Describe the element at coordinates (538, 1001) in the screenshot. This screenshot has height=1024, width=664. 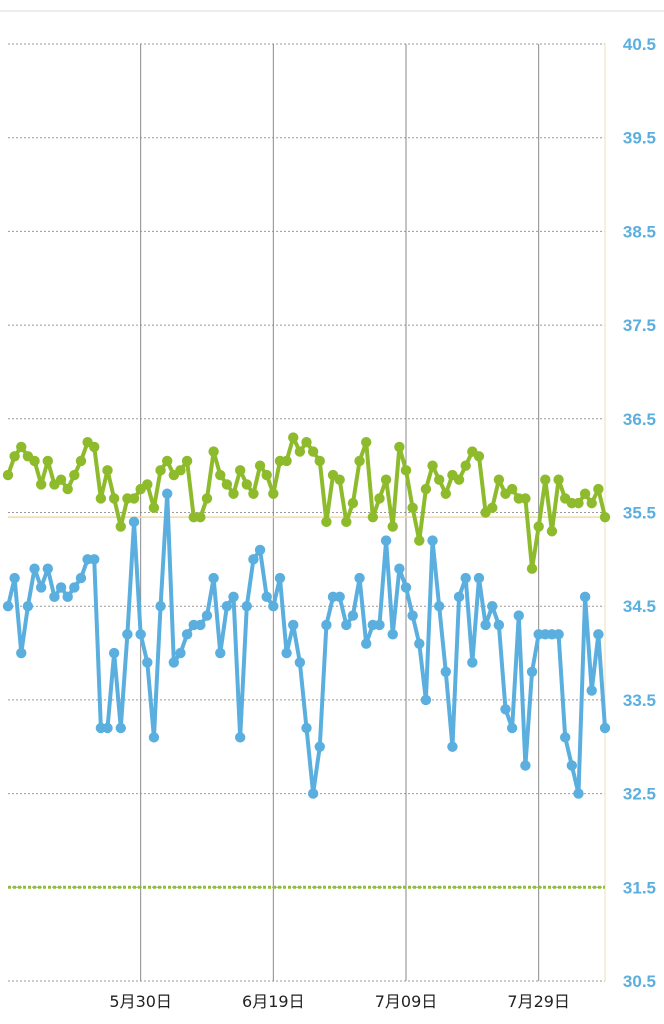
I see `x-tick-label: 7月29日` at that location.